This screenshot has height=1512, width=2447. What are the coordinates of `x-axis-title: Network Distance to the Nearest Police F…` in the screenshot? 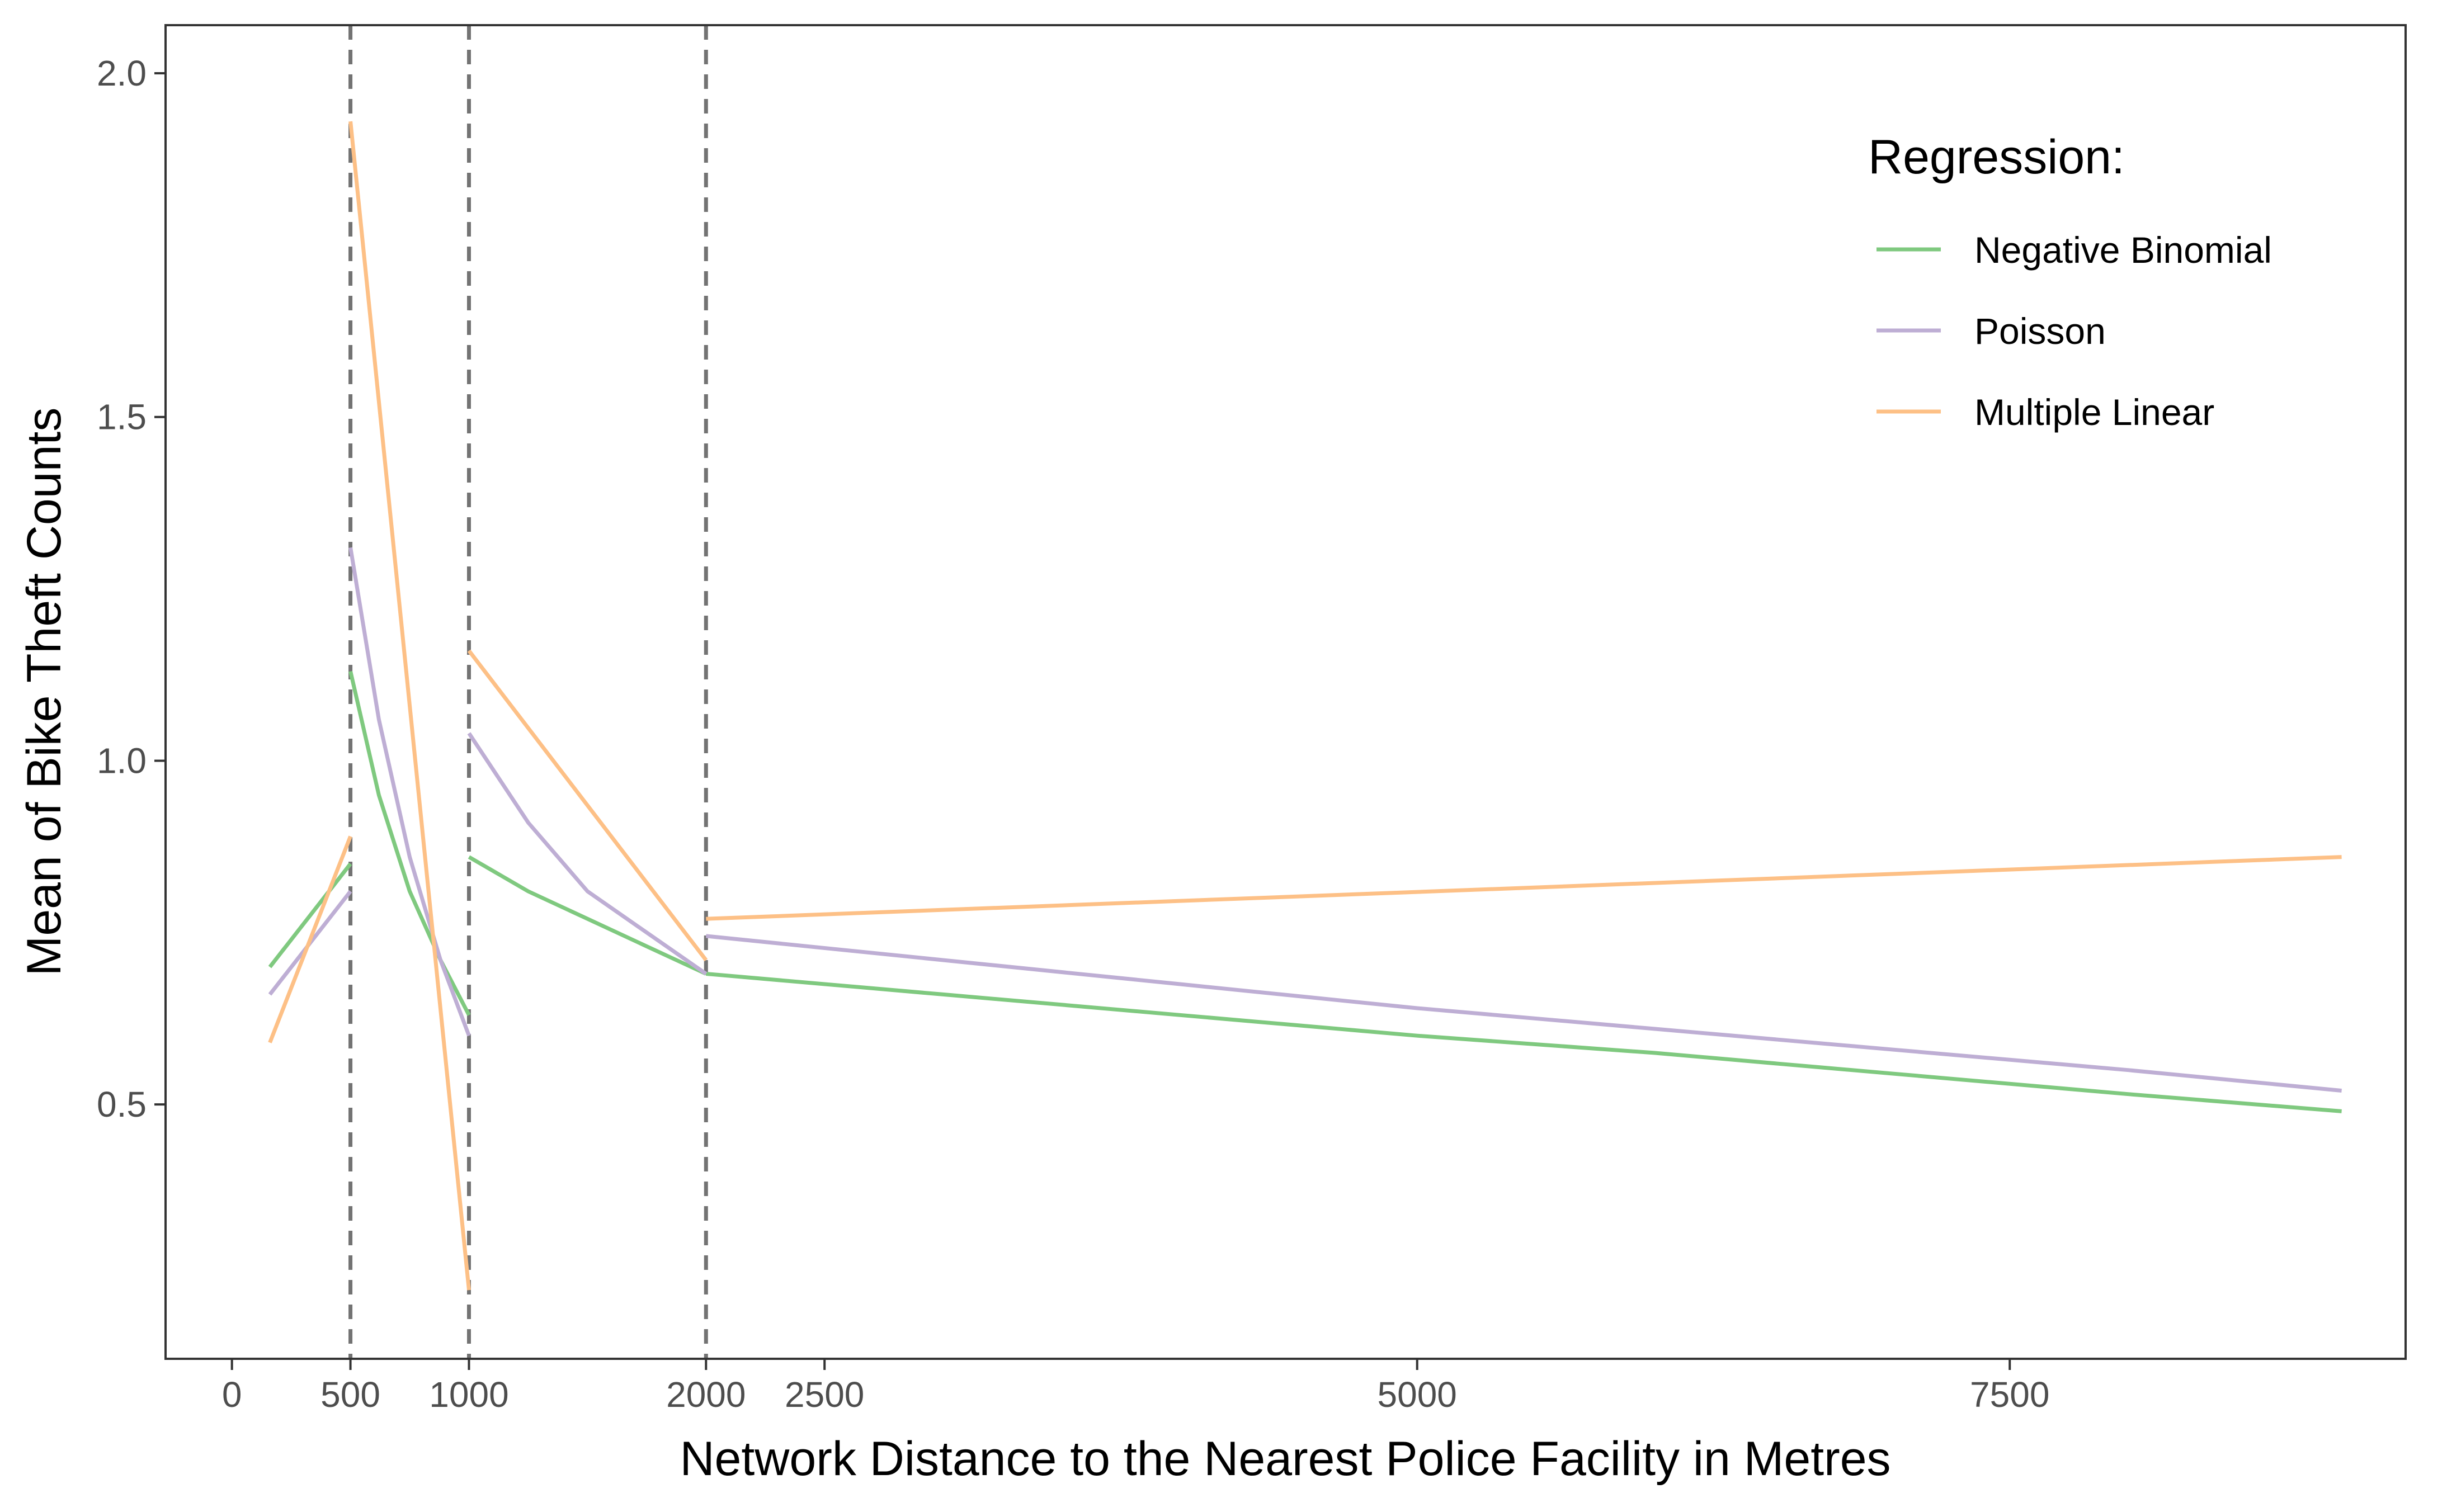 It's located at (1285, 1459).